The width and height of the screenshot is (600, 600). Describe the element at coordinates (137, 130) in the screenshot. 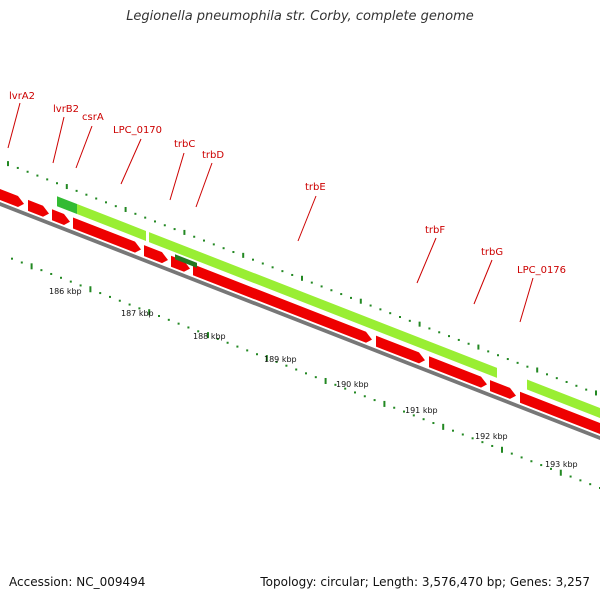

I see `gene-label: LPC_0170` at that location.